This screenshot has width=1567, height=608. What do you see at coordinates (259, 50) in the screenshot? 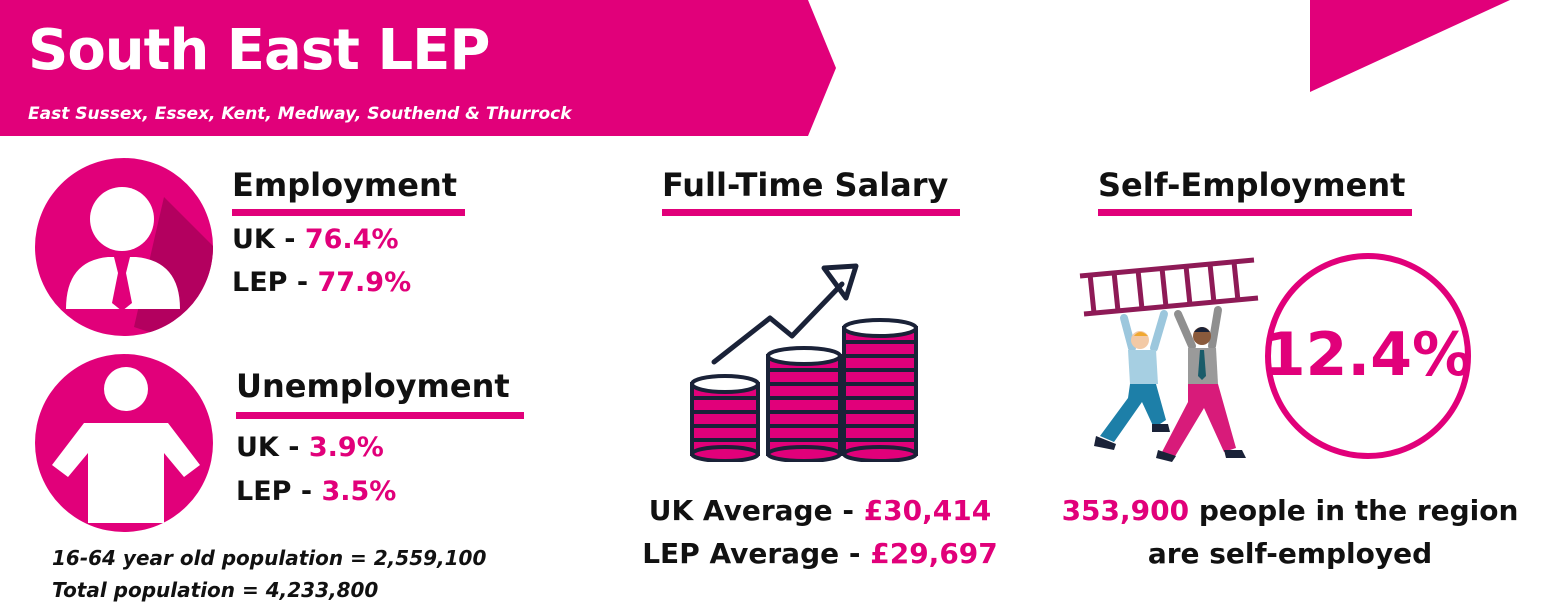
I see `page-title: South East LEP` at bounding box center [259, 50].